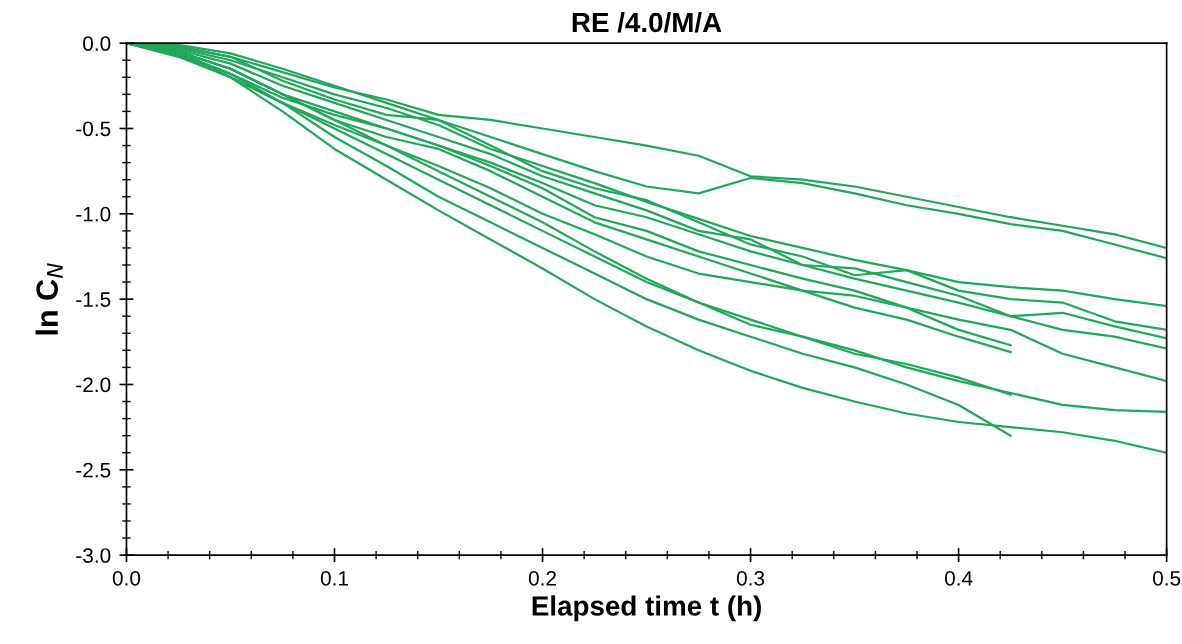 Image resolution: width=1182 pixels, height=644 pixels. What do you see at coordinates (93, 470) in the screenshot?
I see `y-tick-label: -2.5` at bounding box center [93, 470].